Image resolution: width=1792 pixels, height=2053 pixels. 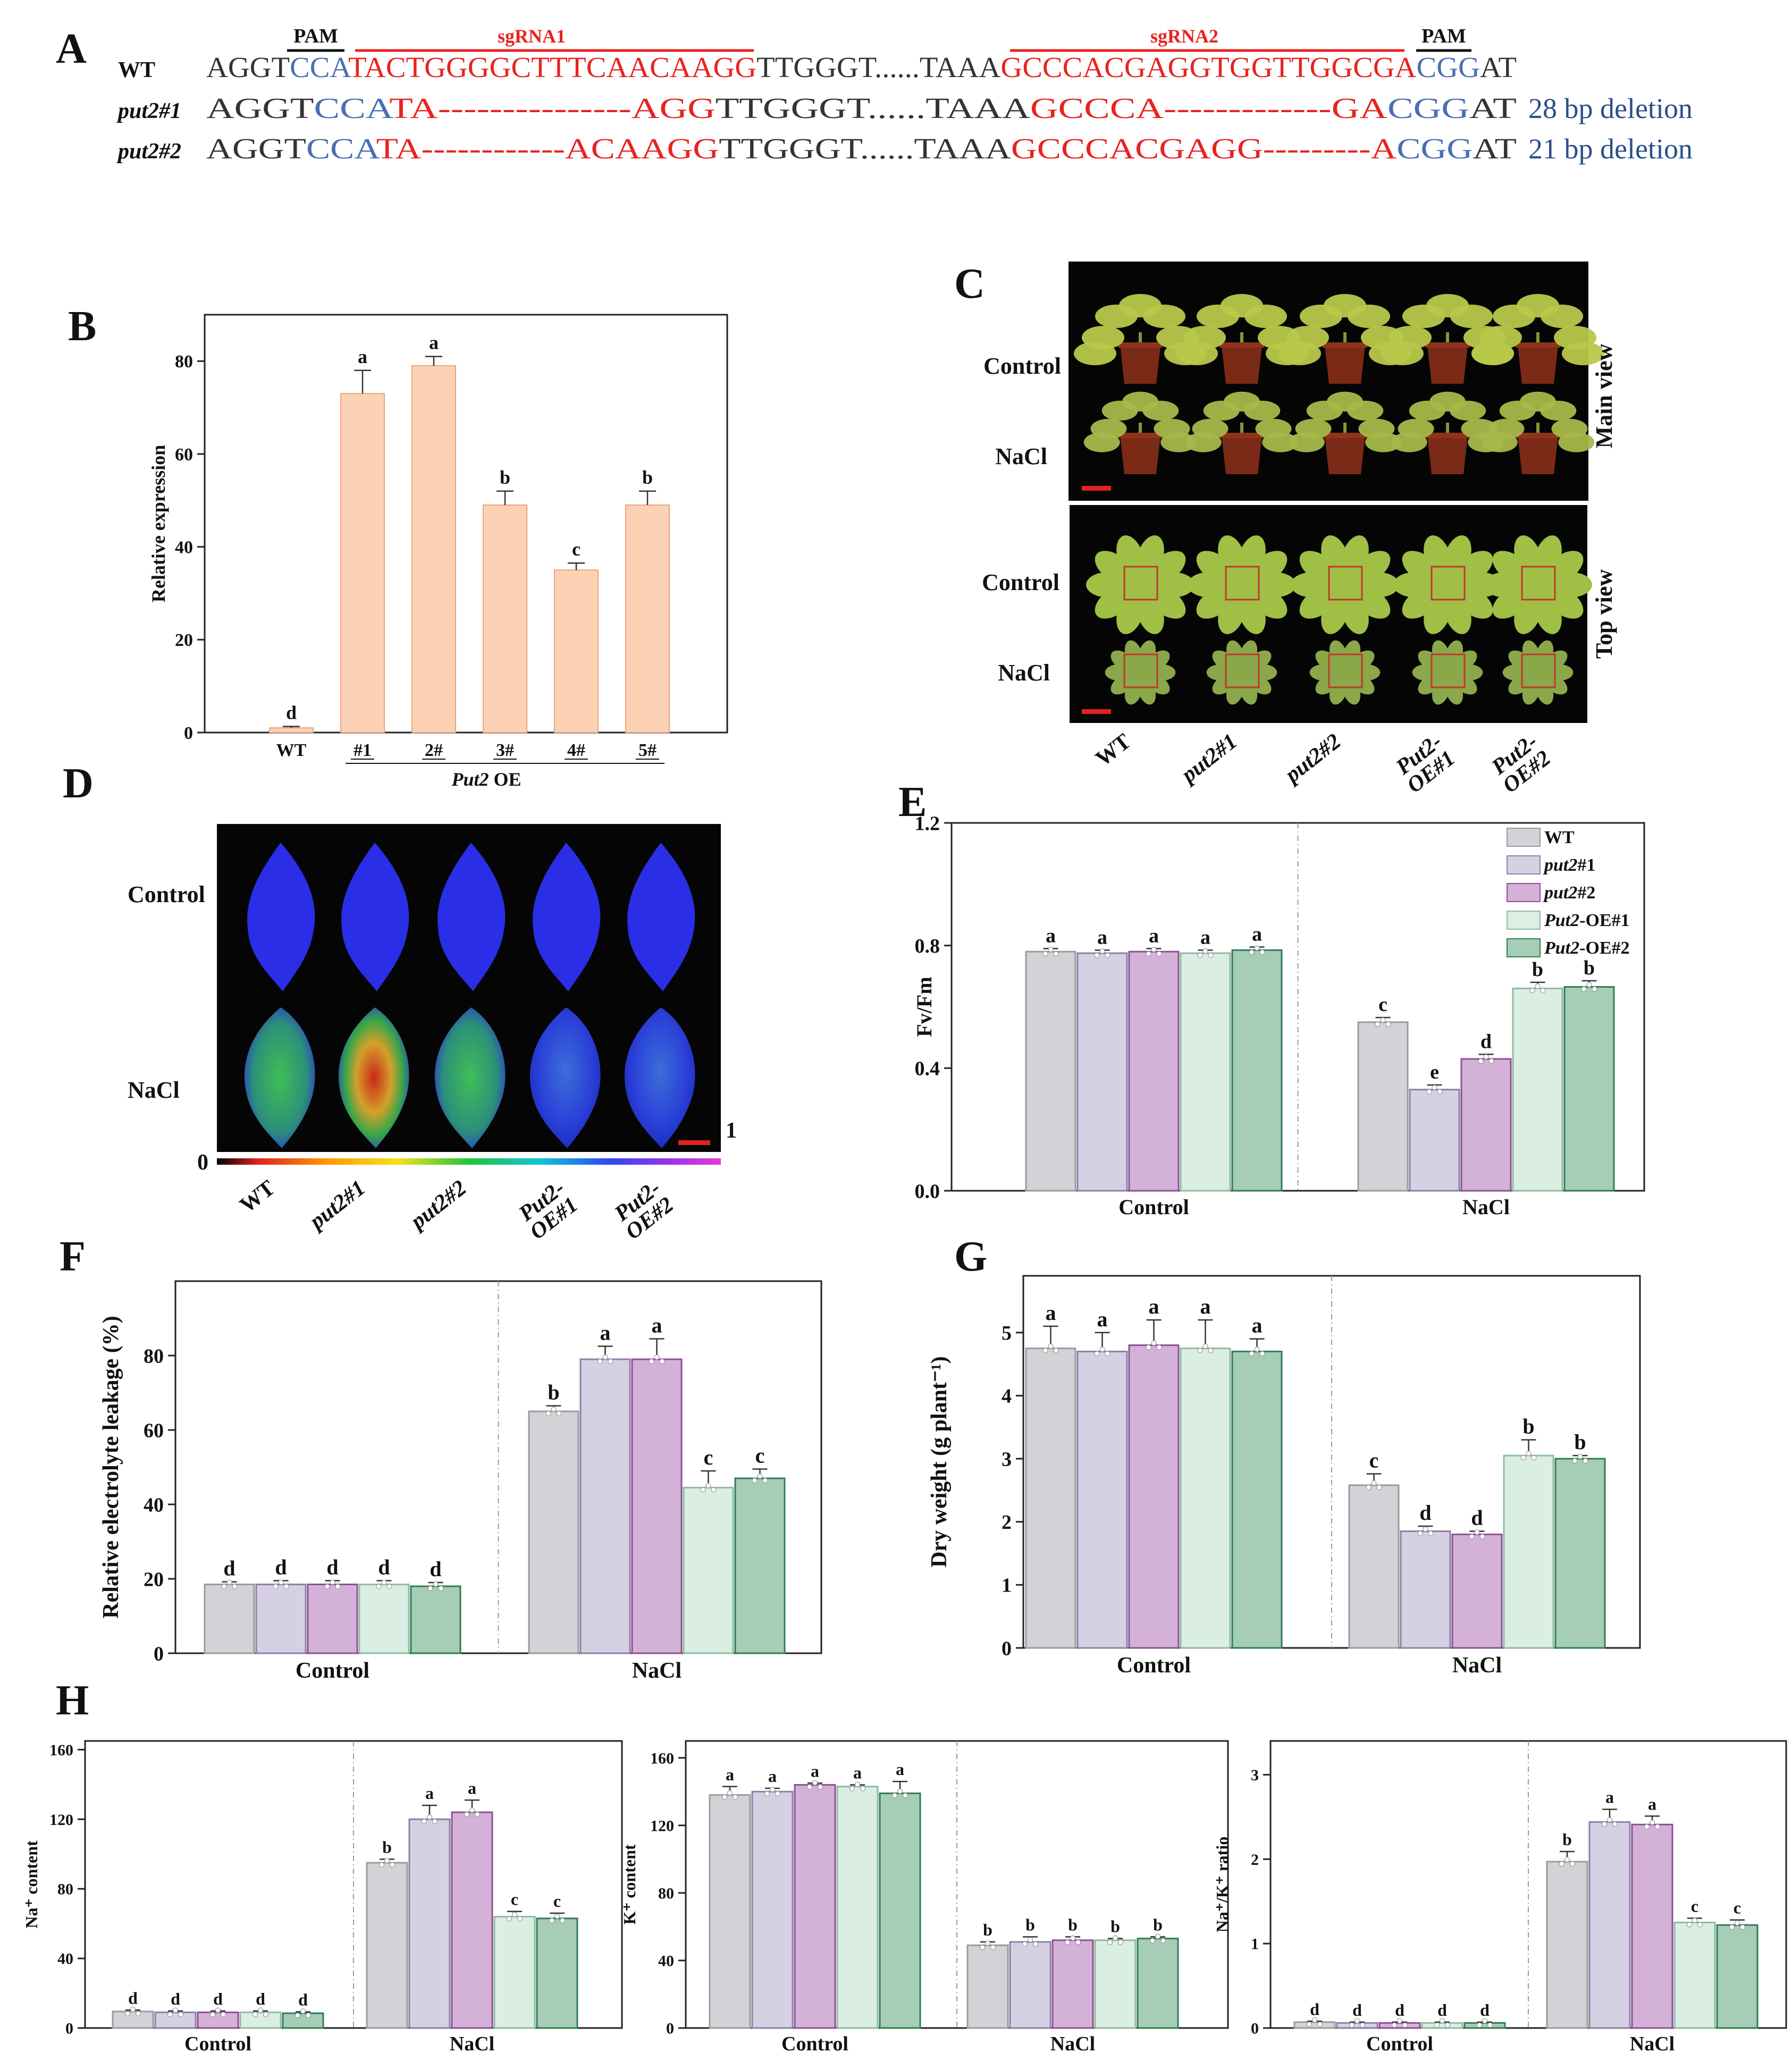 I want to click on sequence-segment: ---------------, so click(x=535, y=108).